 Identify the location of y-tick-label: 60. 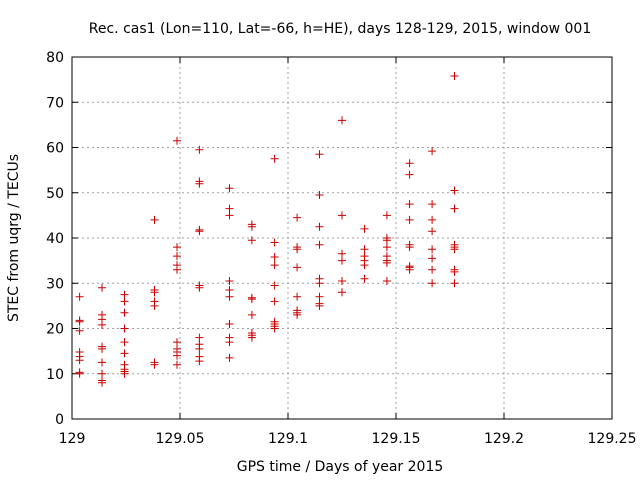
(55, 149).